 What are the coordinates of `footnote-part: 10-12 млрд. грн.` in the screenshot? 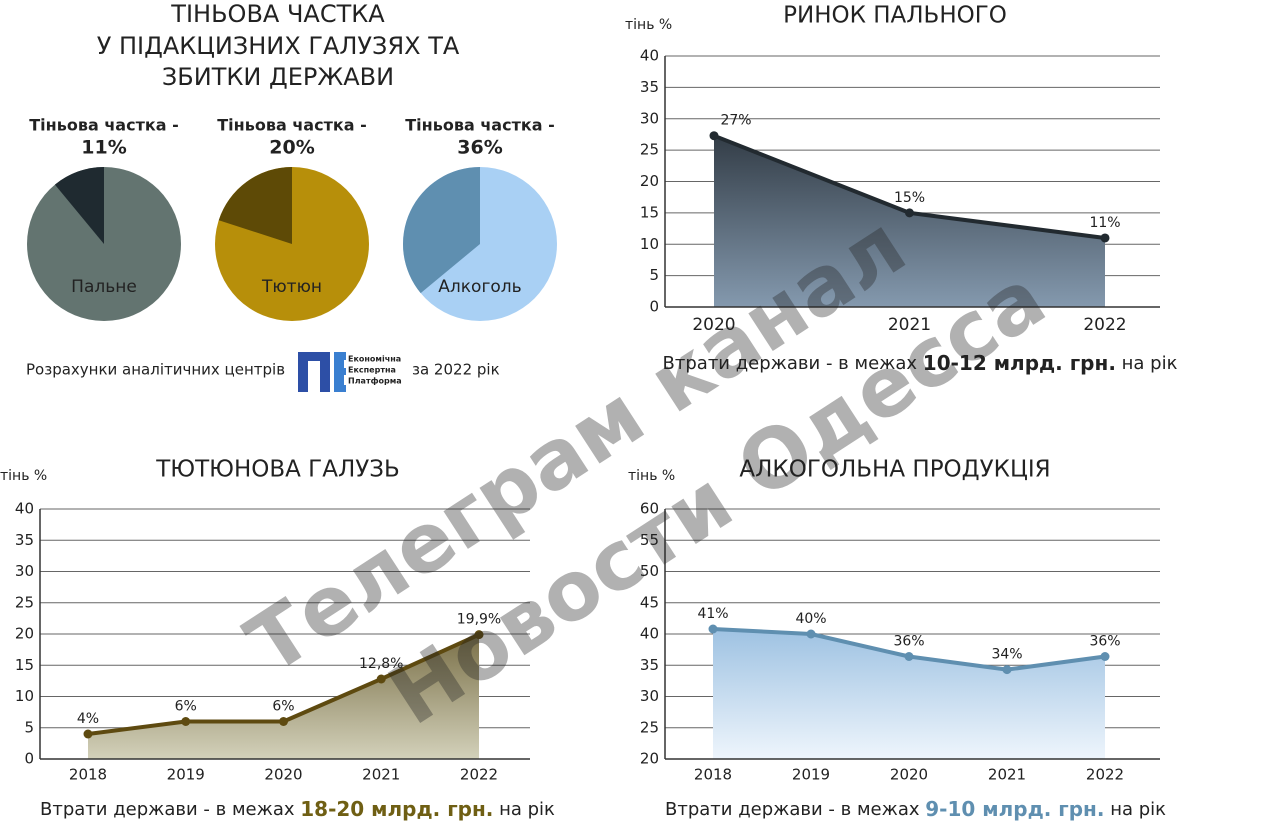 It's located at (1019, 363).